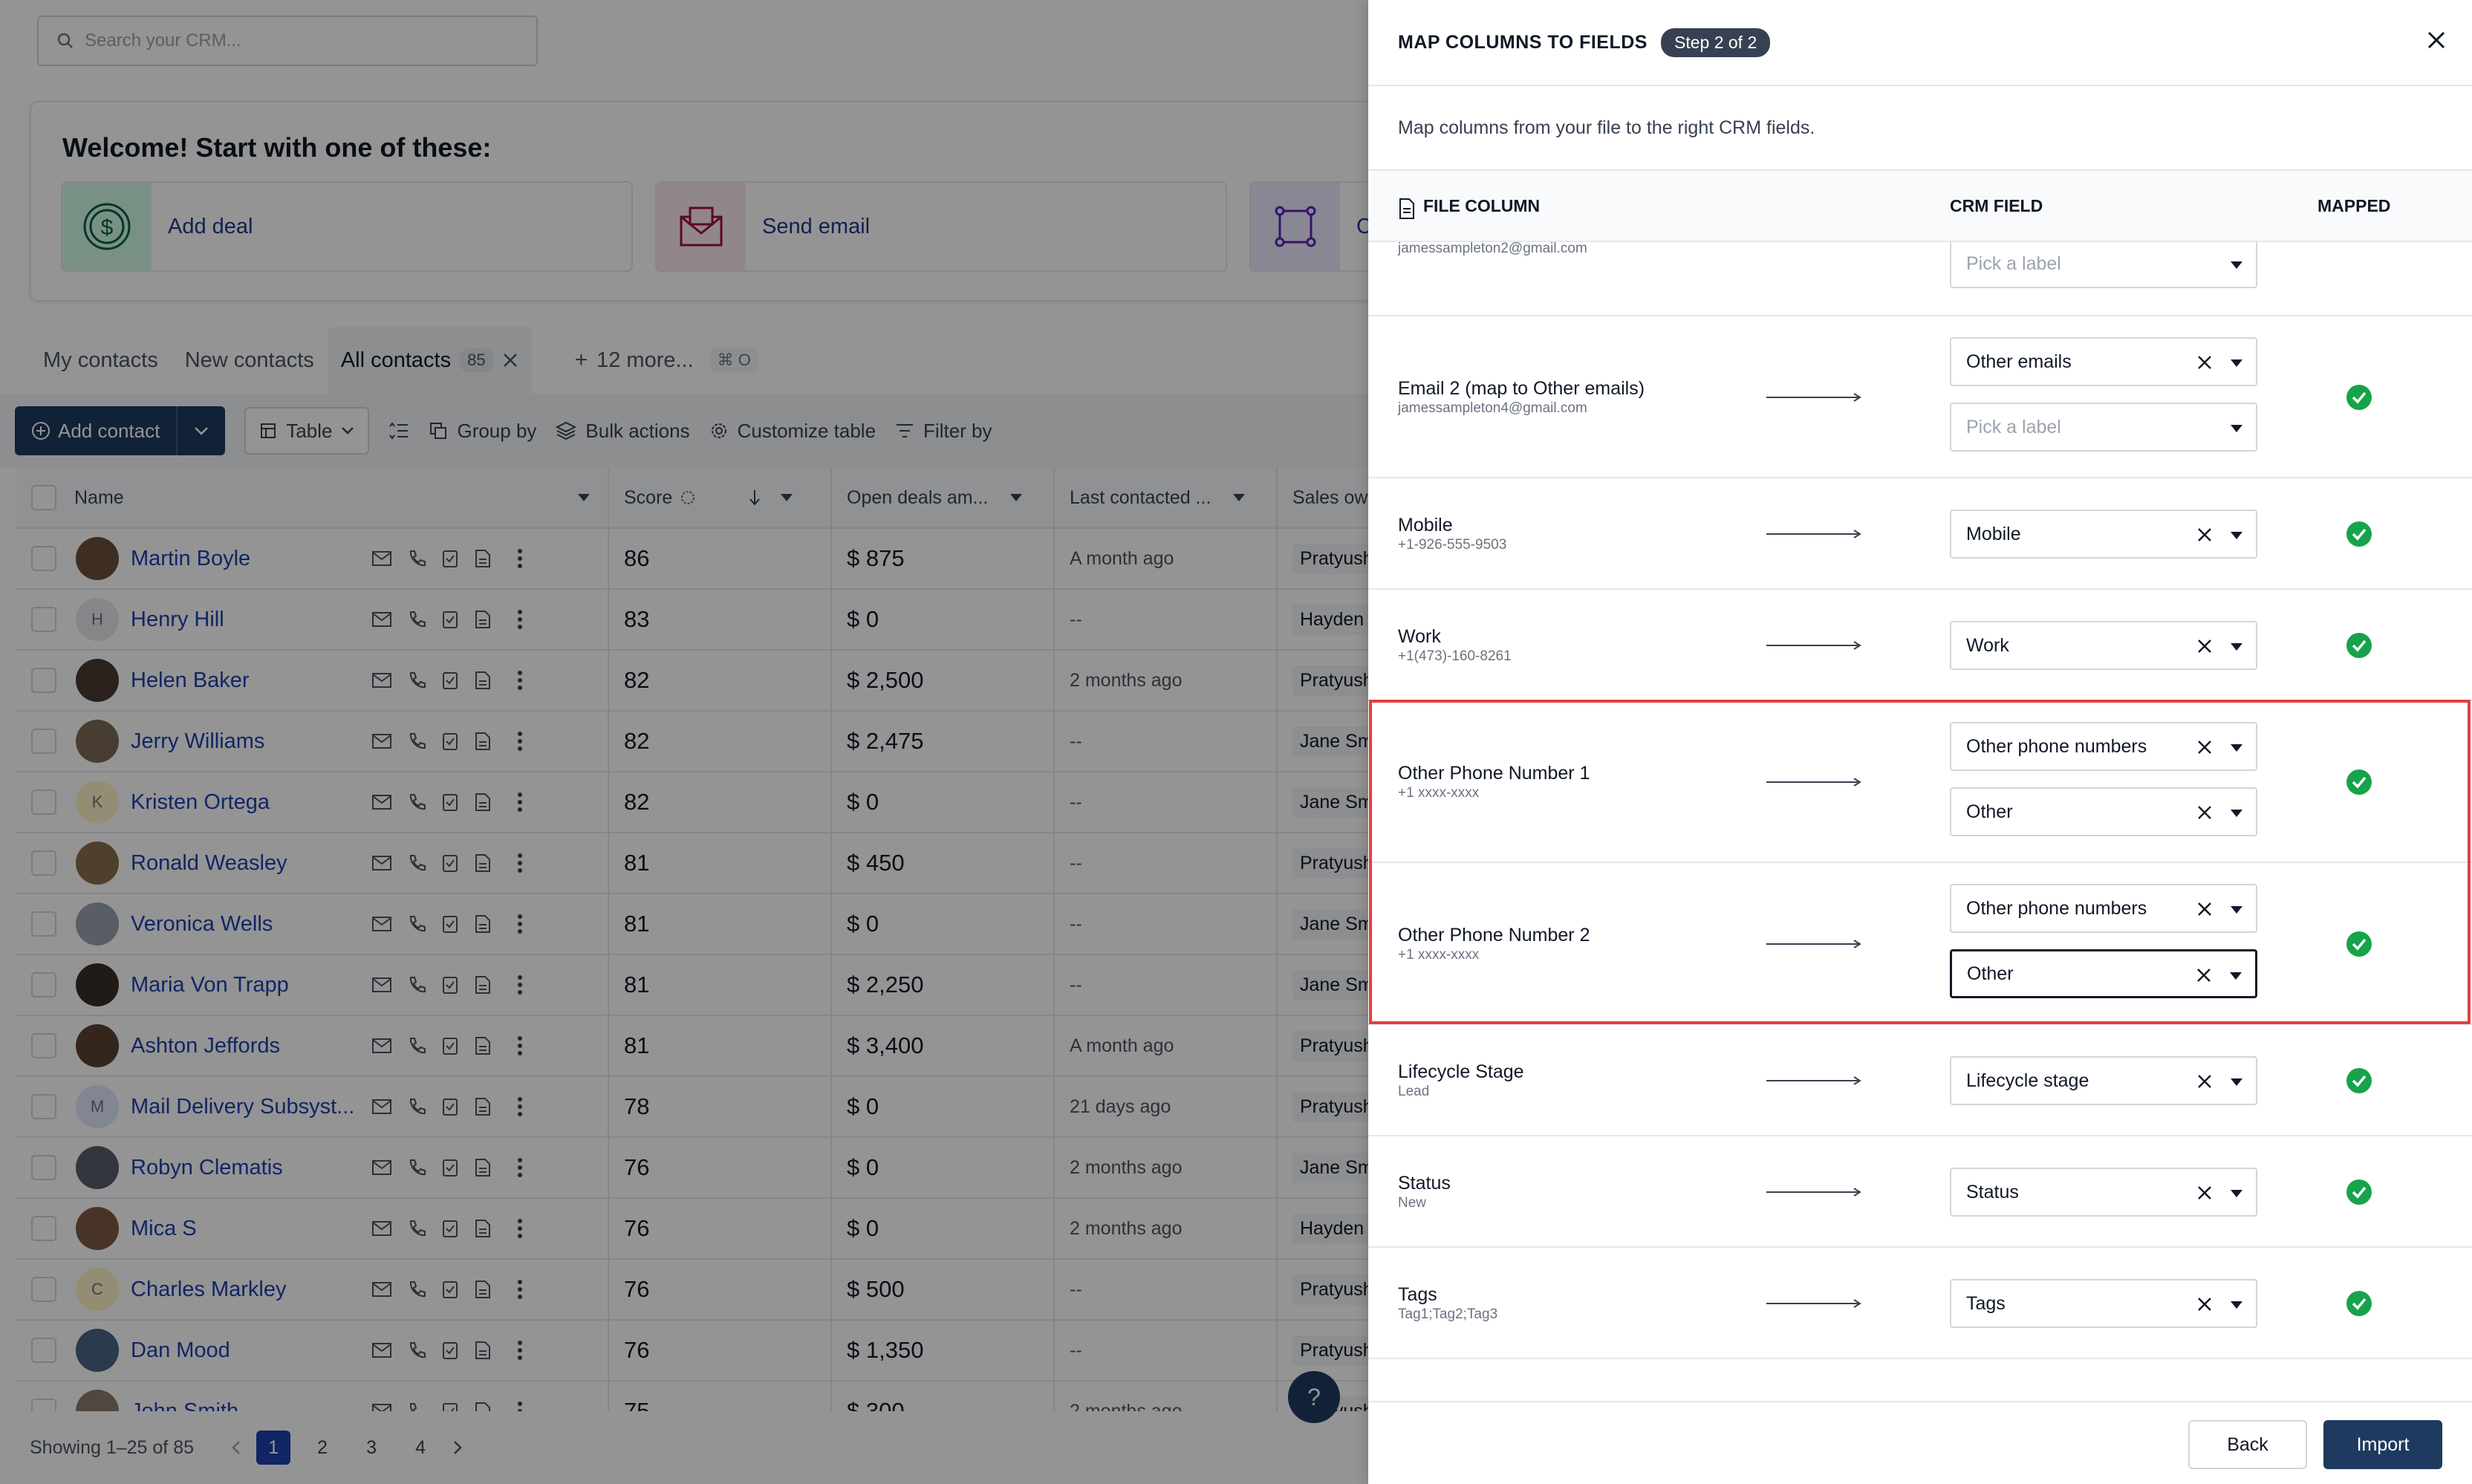  Describe the element at coordinates (691, 802) in the screenshot. I see `table-row: K Kristen Ortega 82 $ 0 -- Jane Sm` at that location.